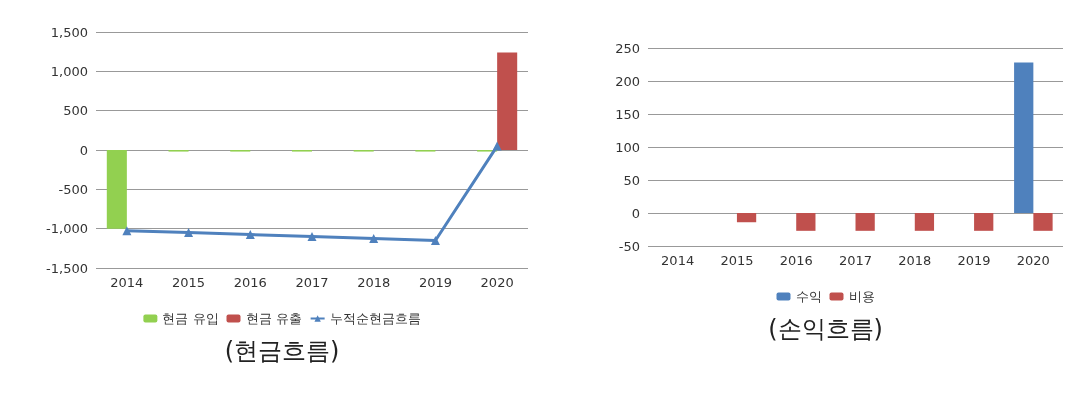 This screenshot has width=1091, height=405. Describe the element at coordinates (627, 48) in the screenshot. I see `y-tick-label: 250` at that location.